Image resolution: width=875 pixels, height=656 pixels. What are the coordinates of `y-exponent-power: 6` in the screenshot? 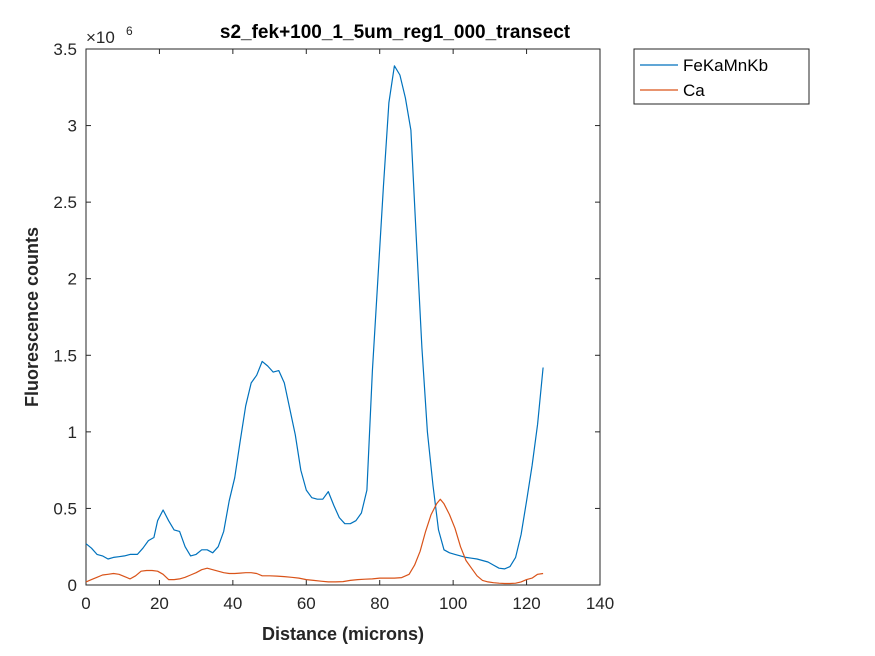 It's located at (129, 31).